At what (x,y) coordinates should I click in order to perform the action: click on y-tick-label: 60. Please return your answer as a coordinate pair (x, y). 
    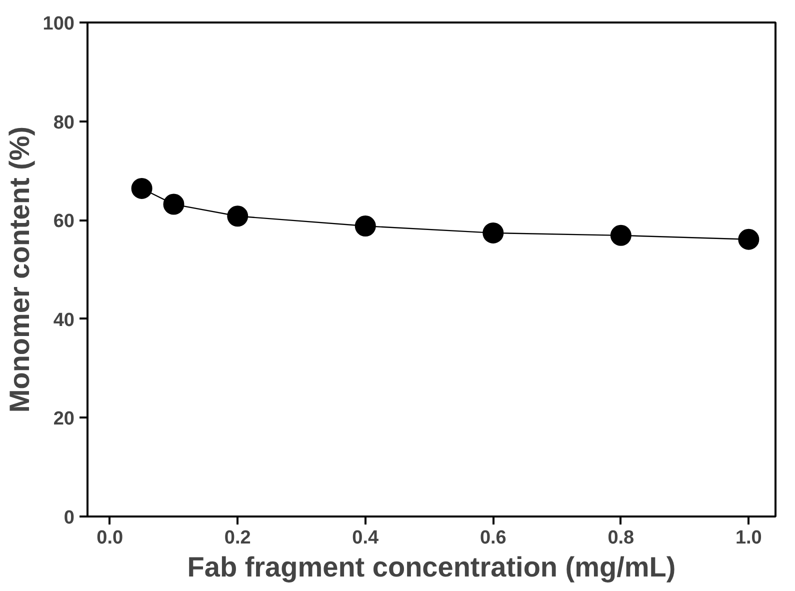
    Looking at the image, I should click on (64, 221).